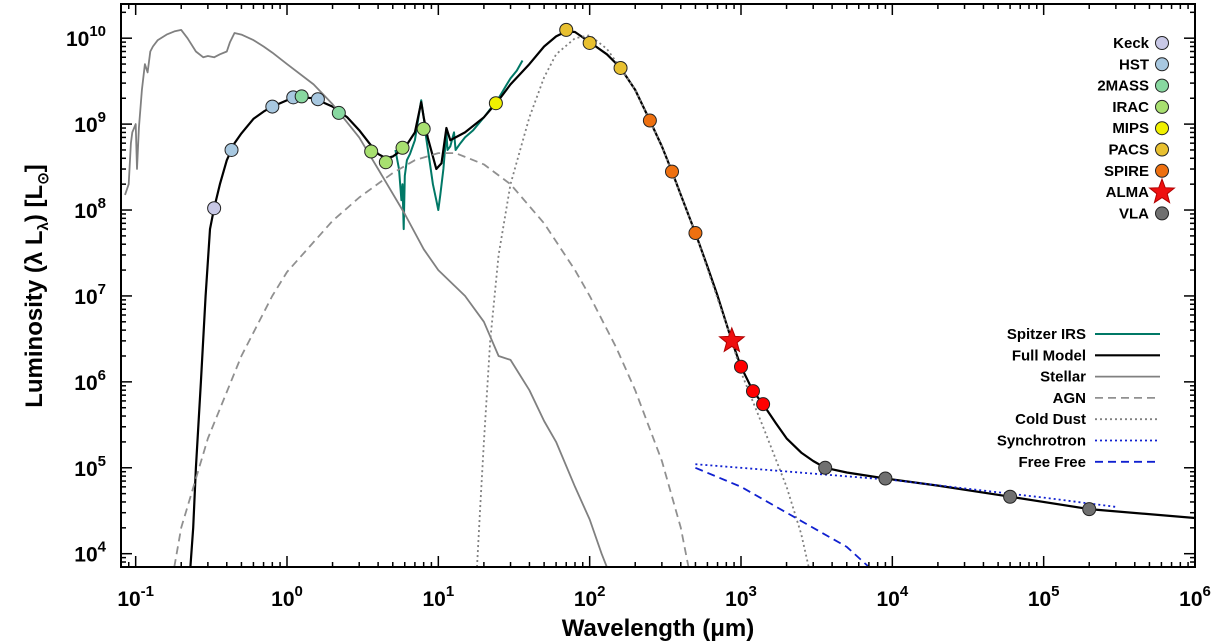 The height and width of the screenshot is (644, 1223). What do you see at coordinates (495, 103) in the screenshot?
I see `data-point-mips` at bounding box center [495, 103].